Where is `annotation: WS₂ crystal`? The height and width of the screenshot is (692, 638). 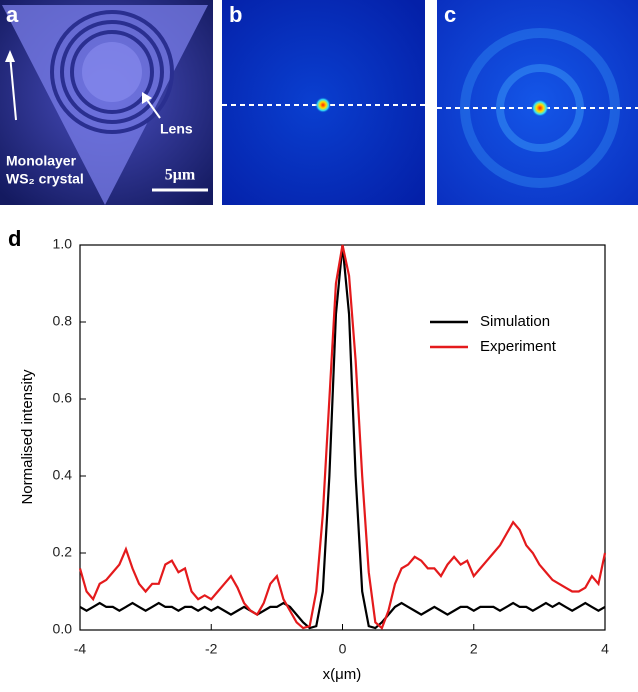 annotation: WS₂ crystal is located at coordinates (45, 179).